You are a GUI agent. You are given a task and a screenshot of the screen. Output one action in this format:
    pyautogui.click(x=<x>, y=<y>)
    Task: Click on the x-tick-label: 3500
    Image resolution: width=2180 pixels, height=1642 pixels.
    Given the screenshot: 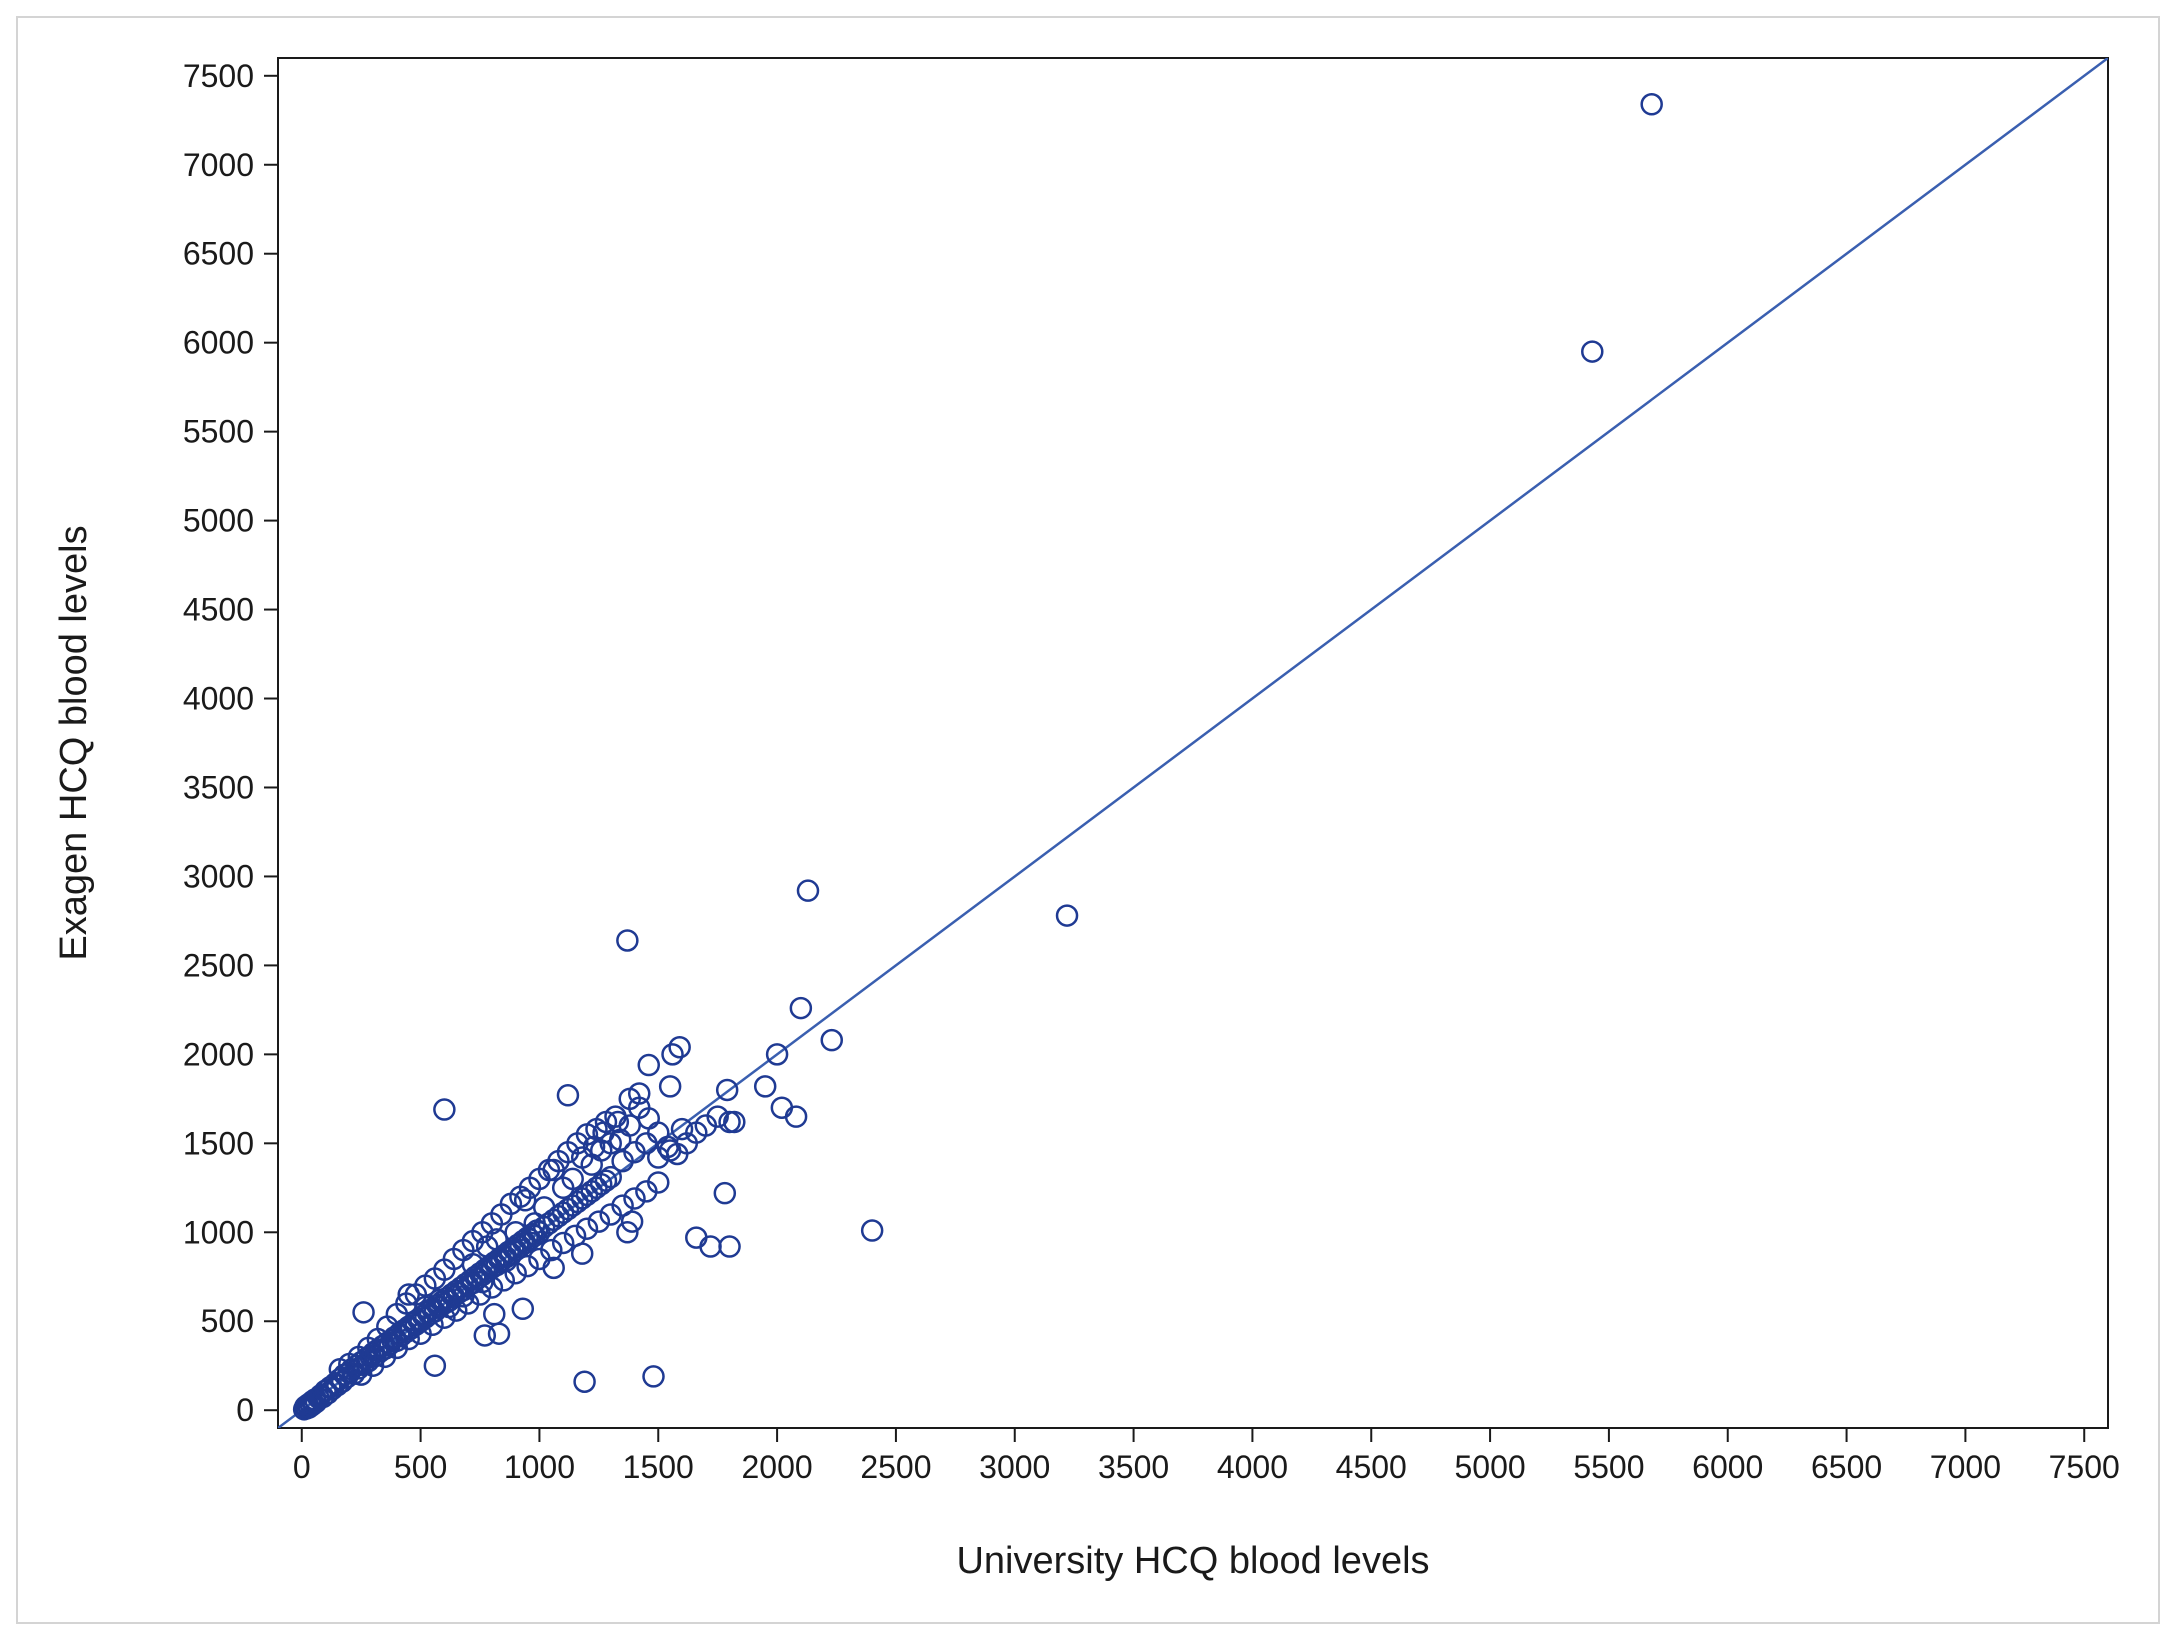 What is the action you would take?
    pyautogui.click(x=1133, y=1467)
    